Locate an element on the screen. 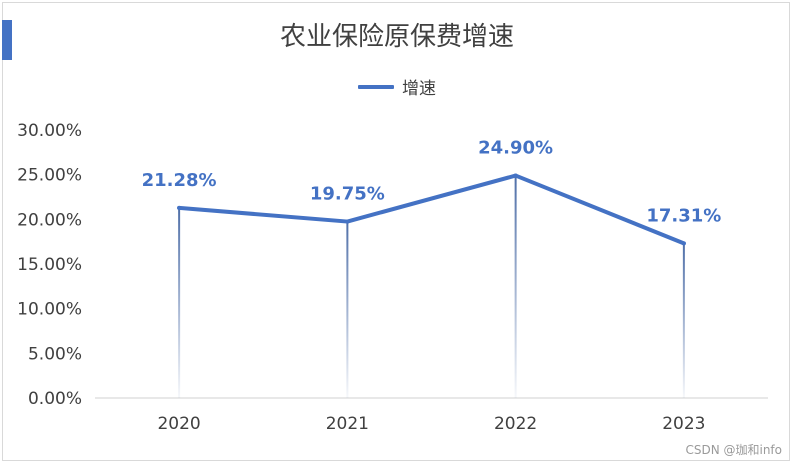  data-label: 24.90% is located at coordinates (515, 148).